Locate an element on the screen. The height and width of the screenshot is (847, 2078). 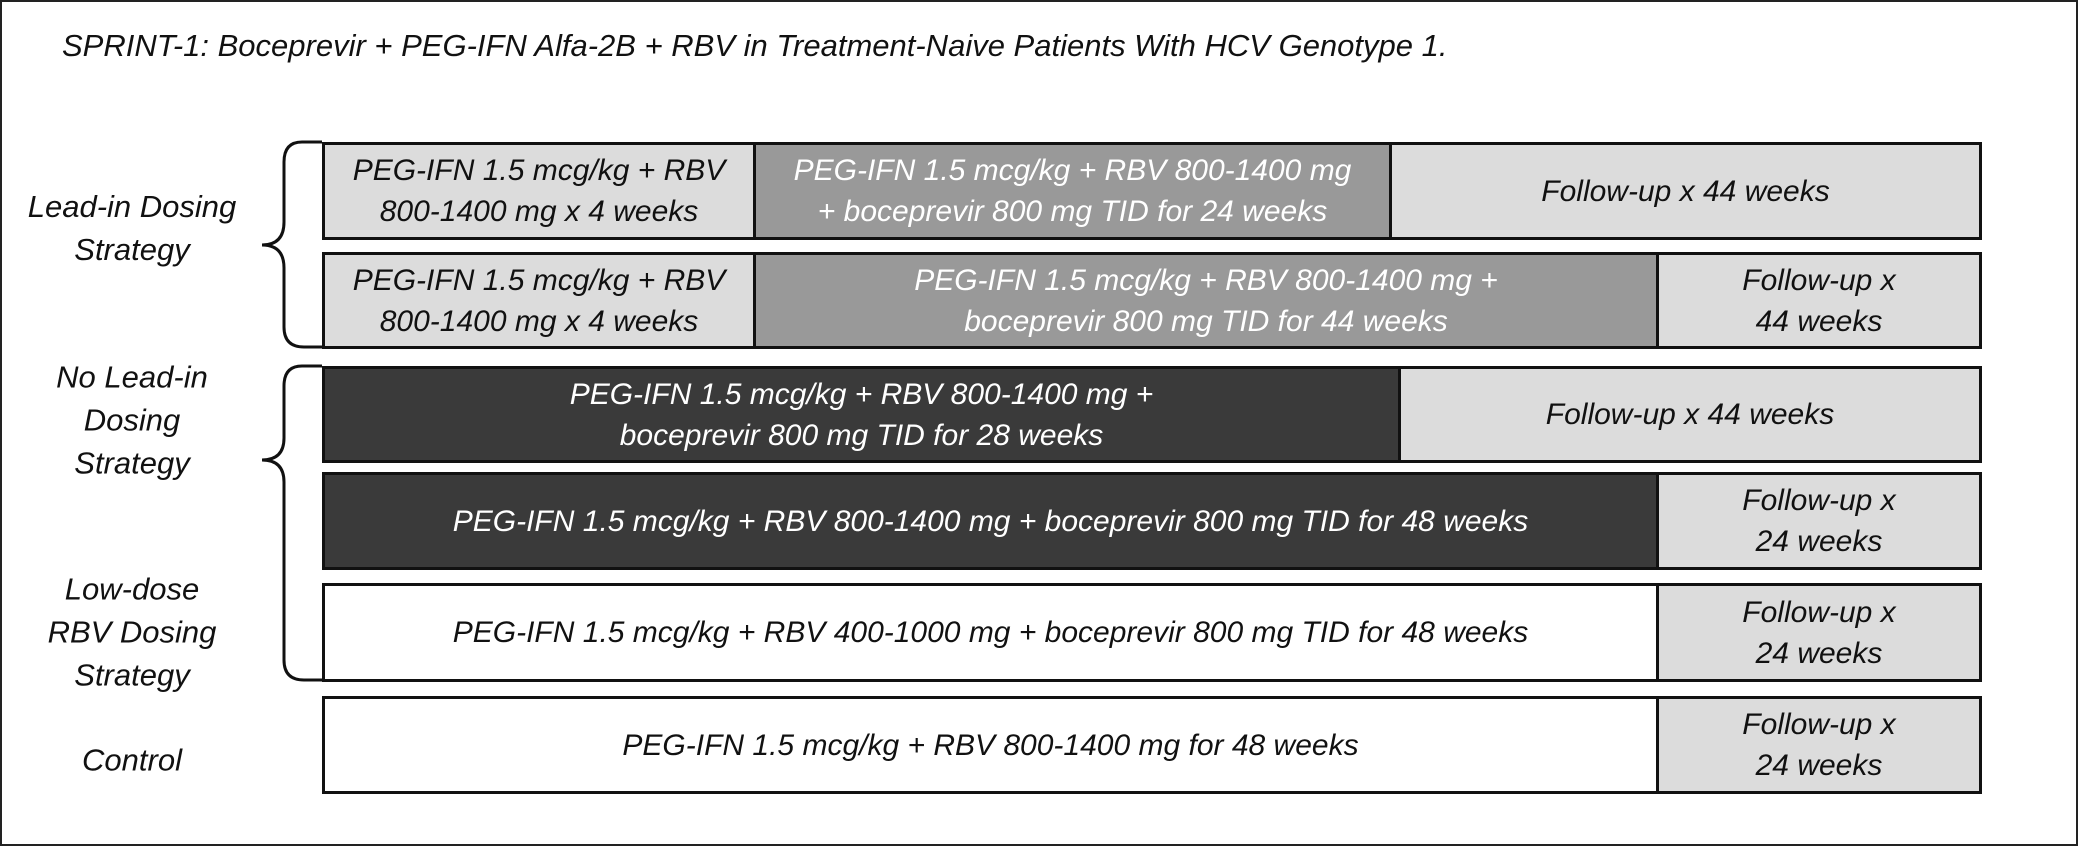
text-line: + boceprevir 800 mg TID for 24 weeks is located at coordinates (1072, 211).